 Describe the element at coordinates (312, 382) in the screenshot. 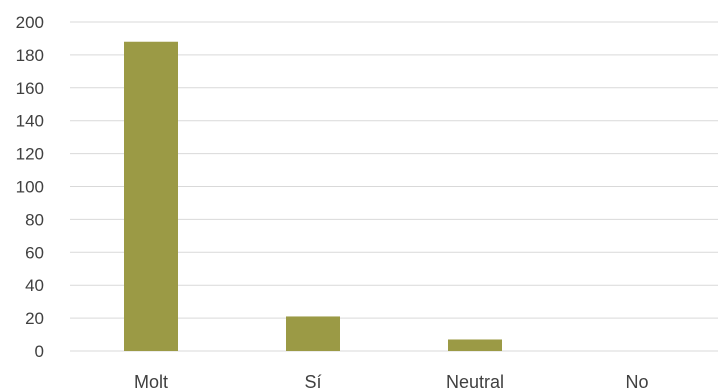

I see `x-tick-label: Sí` at that location.